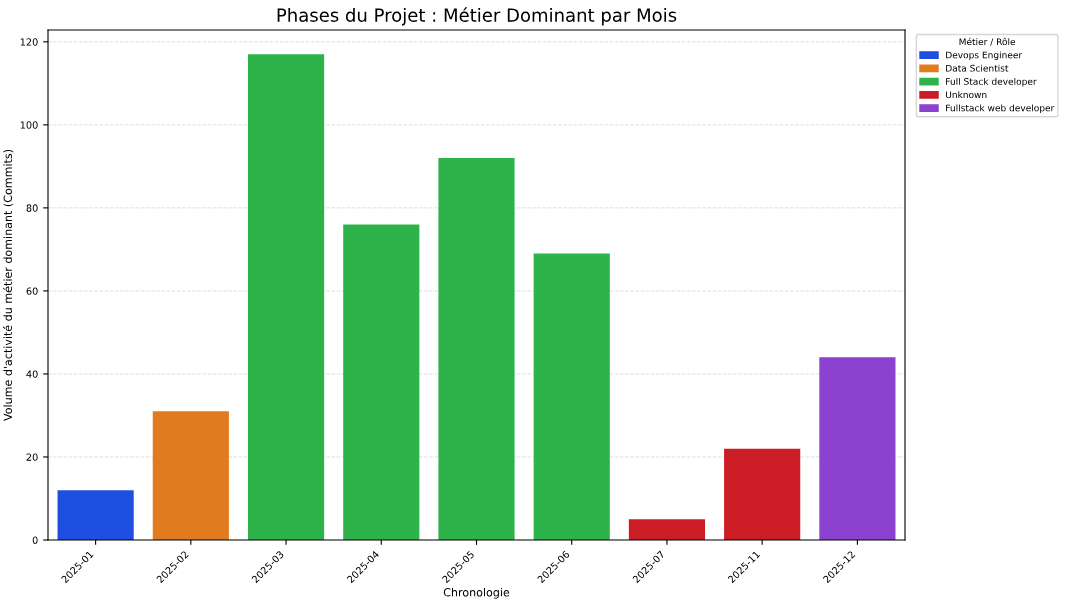 The width and height of the screenshot is (1089, 605). I want to click on y-tick-label: 0, so click(35, 540).